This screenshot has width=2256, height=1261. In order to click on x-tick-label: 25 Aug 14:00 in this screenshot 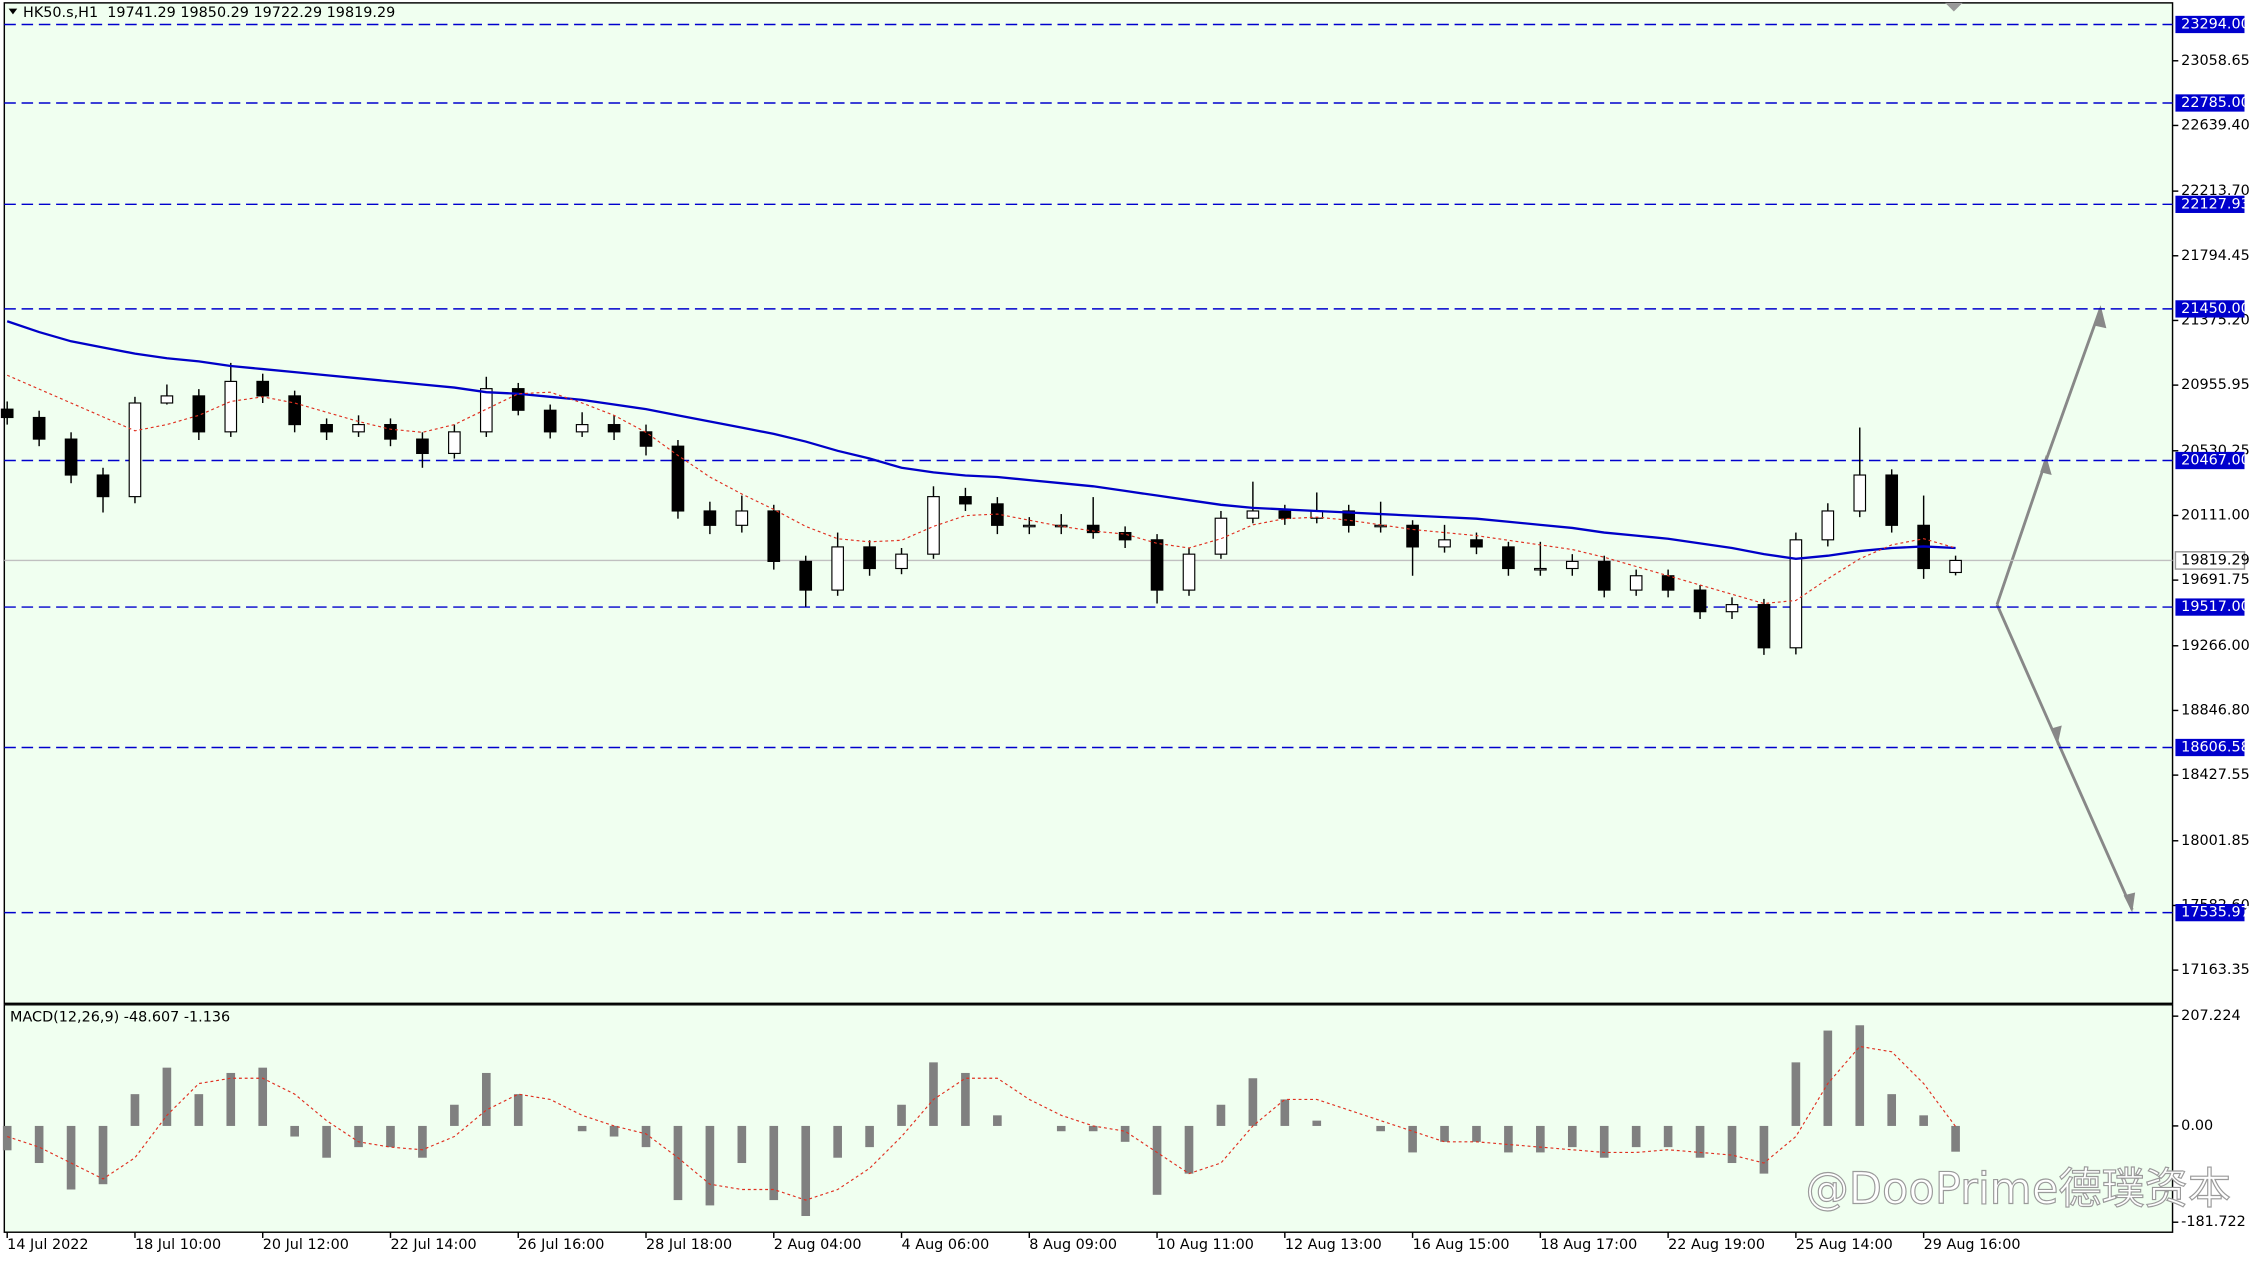, I will do `click(1844, 1245)`.